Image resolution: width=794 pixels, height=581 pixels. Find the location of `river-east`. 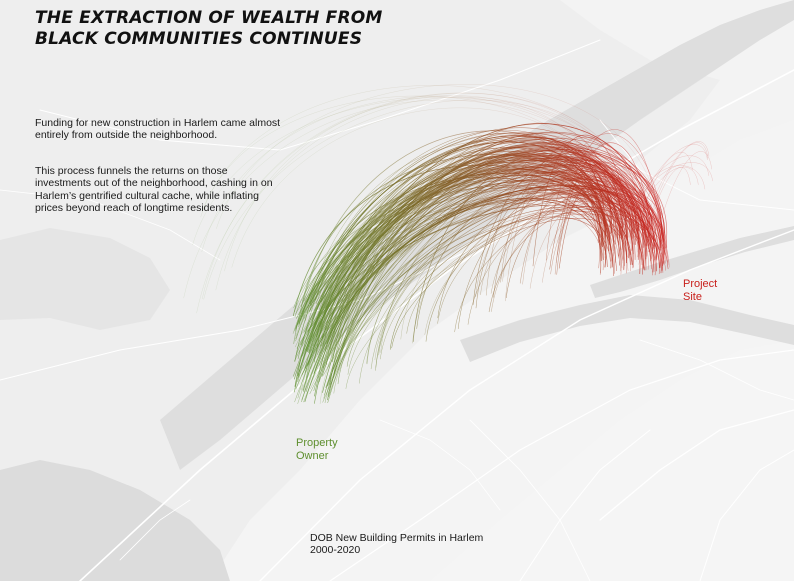

river-east is located at coordinates (627, 328).